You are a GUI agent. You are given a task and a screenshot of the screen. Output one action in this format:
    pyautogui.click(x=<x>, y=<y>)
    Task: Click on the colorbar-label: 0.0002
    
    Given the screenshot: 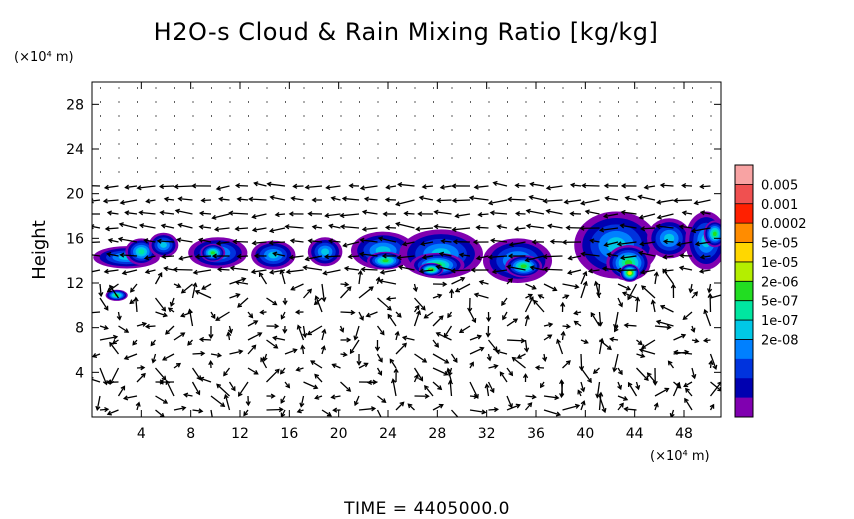 What is the action you would take?
    pyautogui.click(x=784, y=224)
    